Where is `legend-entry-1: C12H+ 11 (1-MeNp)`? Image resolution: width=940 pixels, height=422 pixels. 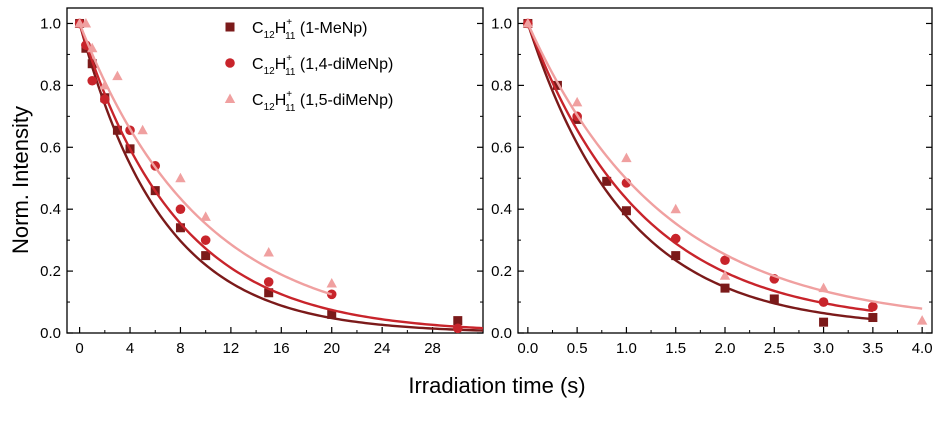 legend-entry-1: C12H+ 11 (1-MeNp) is located at coordinates (296, 29).